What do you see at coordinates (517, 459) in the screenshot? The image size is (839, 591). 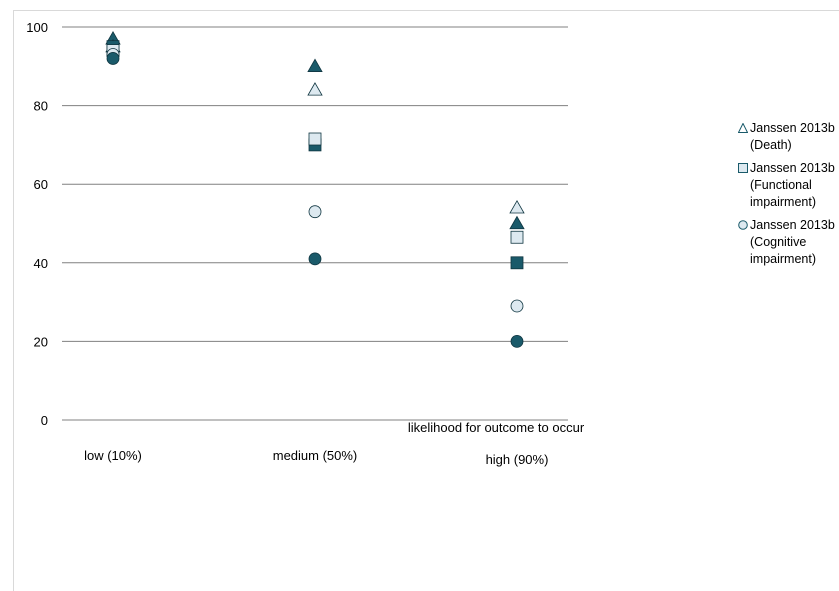 I see `category-label-2: high (90%)` at bounding box center [517, 459].